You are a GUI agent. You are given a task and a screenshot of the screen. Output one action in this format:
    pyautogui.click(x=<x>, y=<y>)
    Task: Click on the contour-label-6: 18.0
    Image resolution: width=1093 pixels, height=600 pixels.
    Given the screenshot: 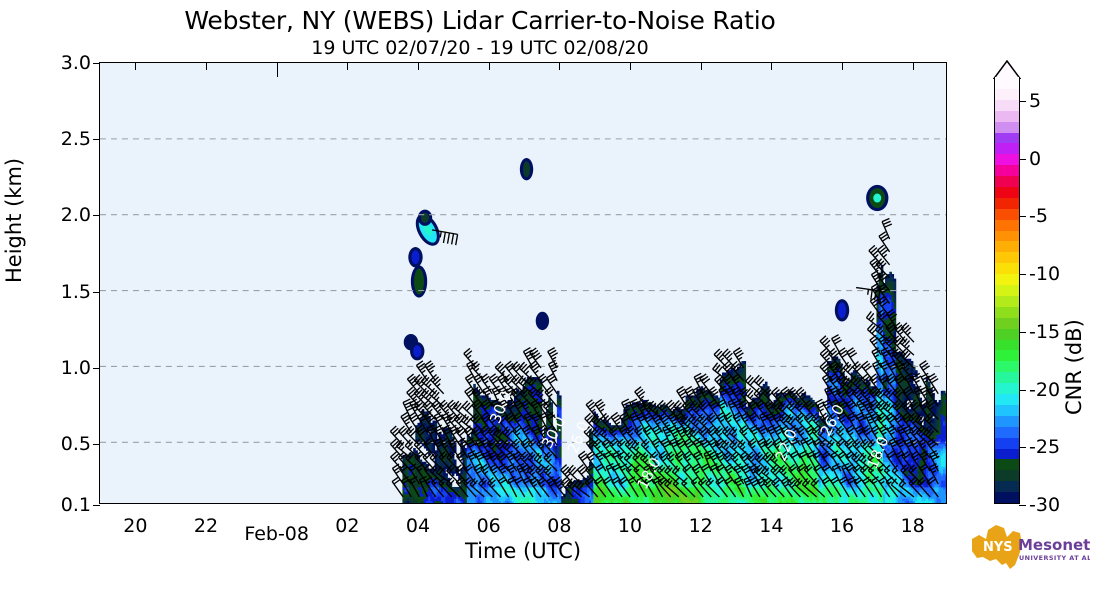 What is the action you would take?
    pyautogui.click(x=877, y=453)
    